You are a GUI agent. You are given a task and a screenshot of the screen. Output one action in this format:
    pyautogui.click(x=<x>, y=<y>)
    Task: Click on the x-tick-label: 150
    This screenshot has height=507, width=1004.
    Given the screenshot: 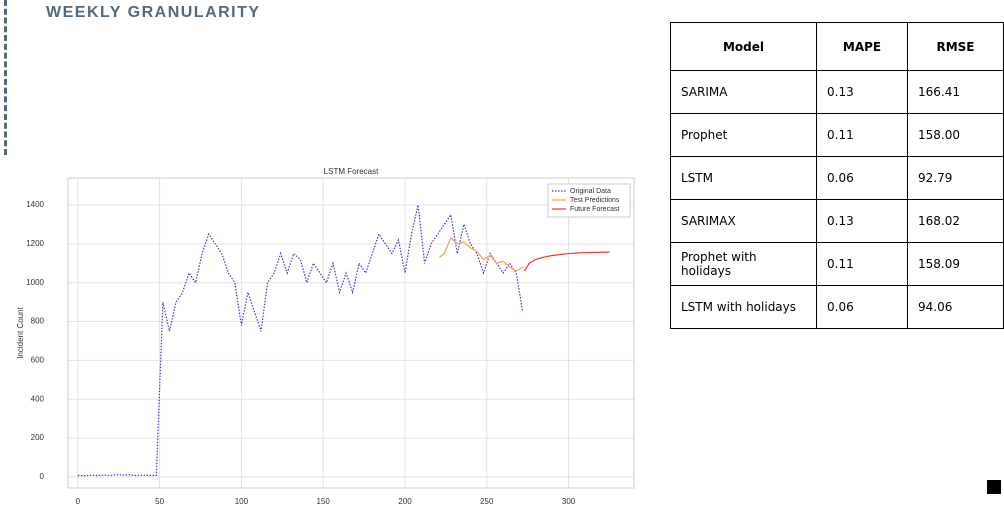 What is the action you would take?
    pyautogui.click(x=324, y=501)
    